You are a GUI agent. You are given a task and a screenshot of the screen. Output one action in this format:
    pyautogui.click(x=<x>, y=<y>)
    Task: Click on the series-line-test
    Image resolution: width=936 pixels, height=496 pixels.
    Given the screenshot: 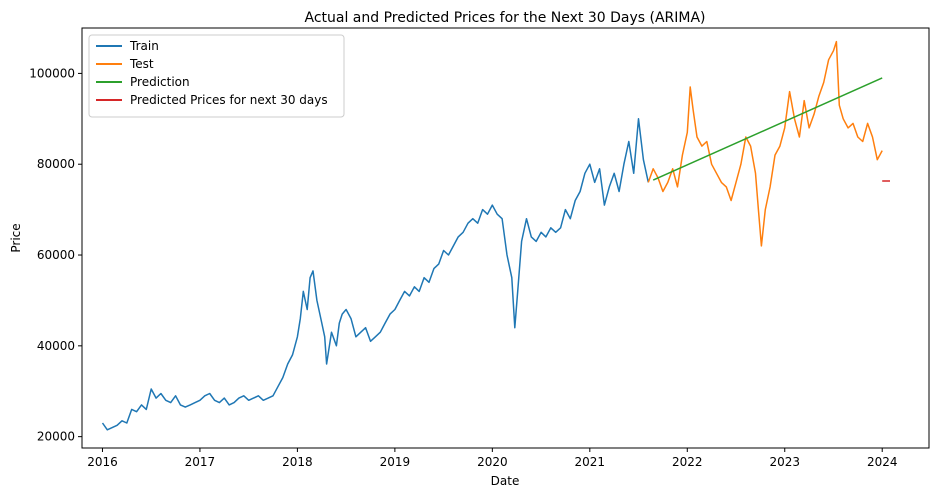 What is the action you would take?
    pyautogui.click(x=765, y=143)
    